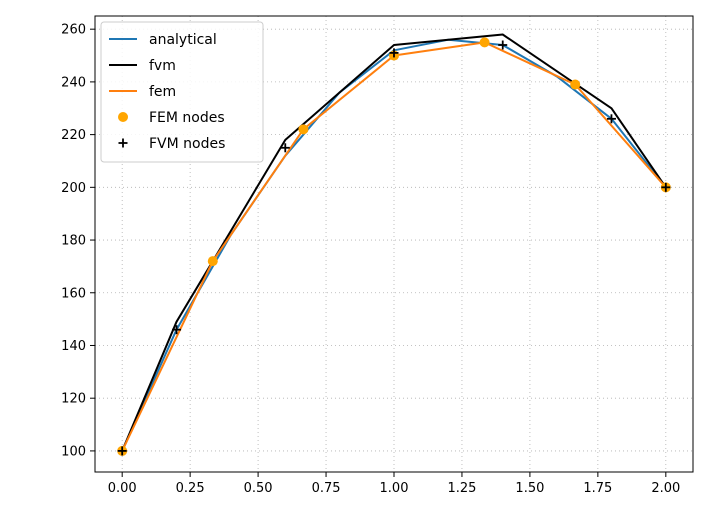  Describe the element at coordinates (394, 488) in the screenshot. I see `x-tick-label: 1.00` at that location.